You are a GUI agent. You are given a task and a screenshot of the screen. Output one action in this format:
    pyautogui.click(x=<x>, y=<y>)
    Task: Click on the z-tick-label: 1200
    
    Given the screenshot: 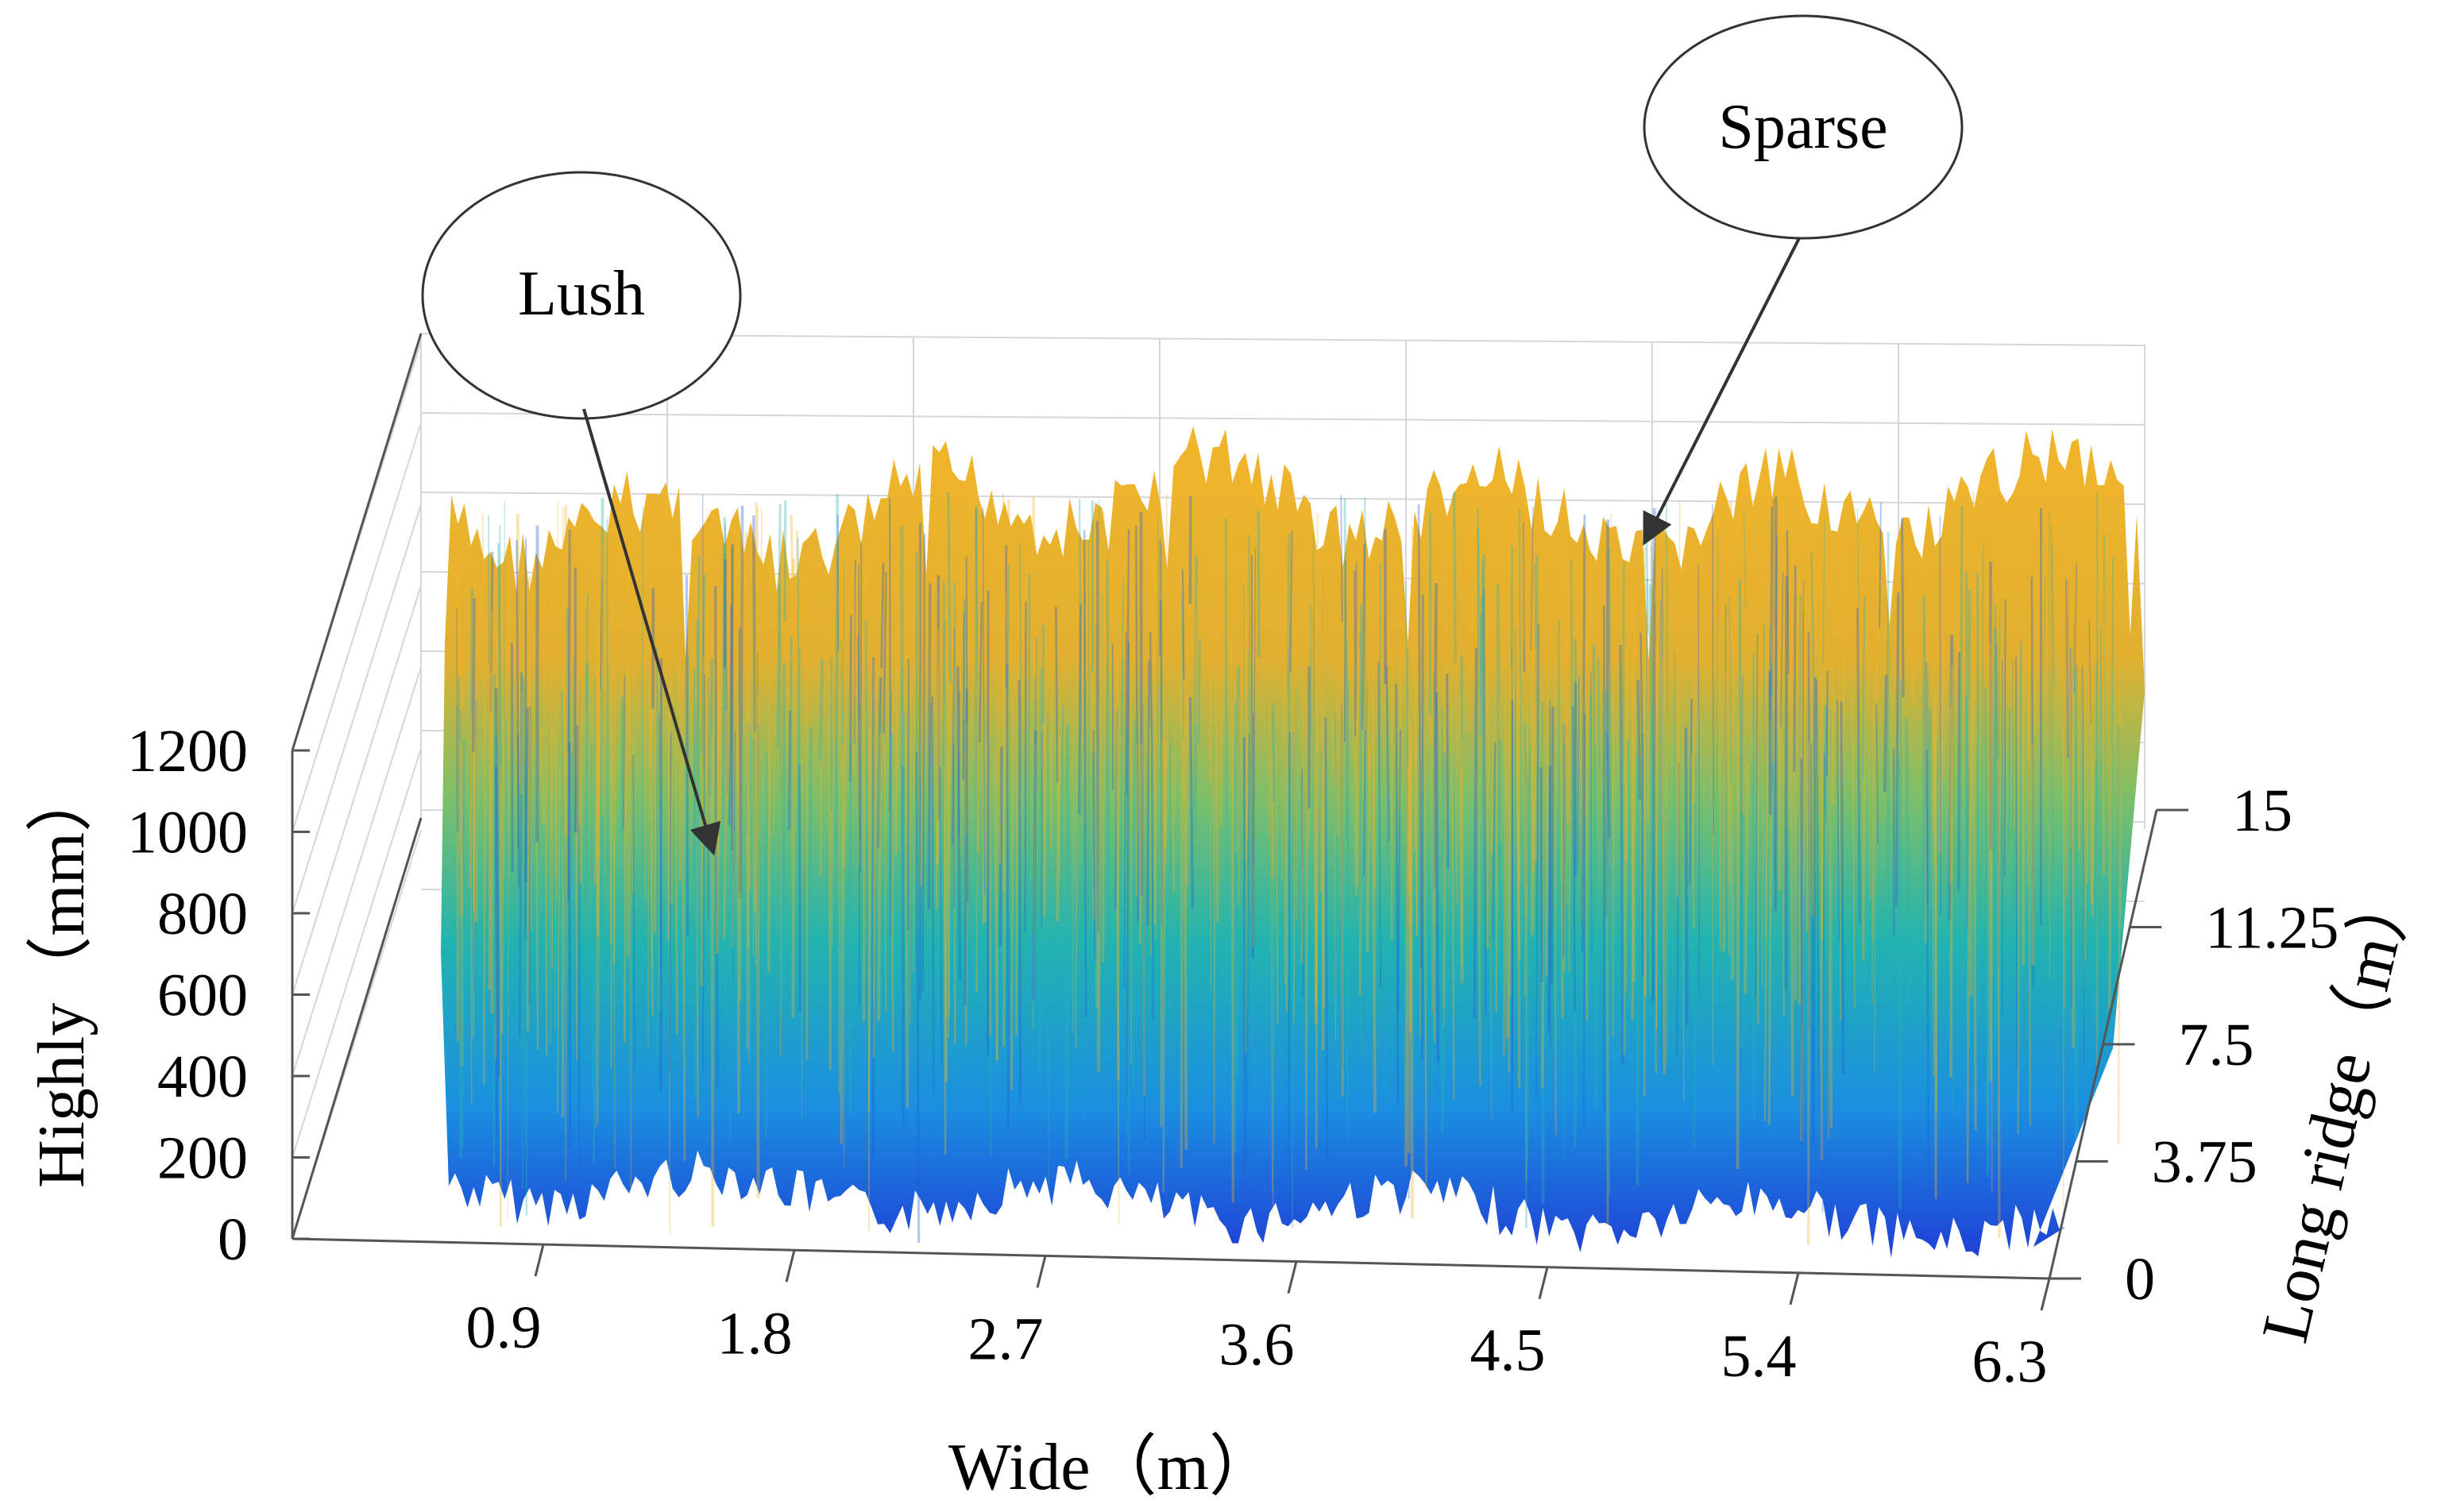 What is the action you would take?
    pyautogui.click(x=187, y=751)
    